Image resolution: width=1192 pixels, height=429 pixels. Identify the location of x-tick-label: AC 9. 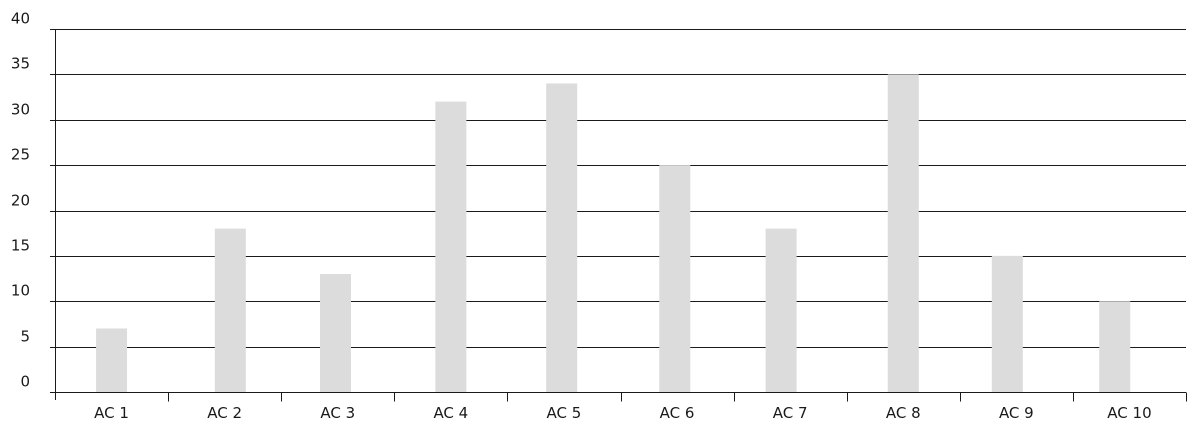
(1016, 413).